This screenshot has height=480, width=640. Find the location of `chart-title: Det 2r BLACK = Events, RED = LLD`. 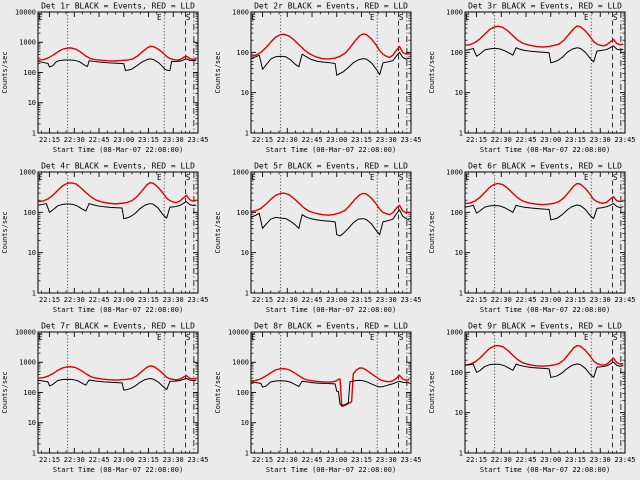

chart-title: Det 2r BLACK = Events, RED = LLD is located at coordinates (331, 6).